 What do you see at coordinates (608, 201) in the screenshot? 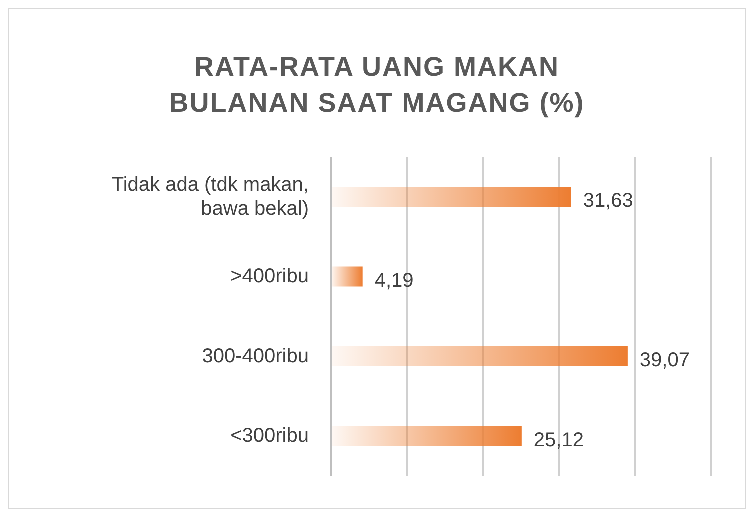
I see `data-label: 31,63` at bounding box center [608, 201].